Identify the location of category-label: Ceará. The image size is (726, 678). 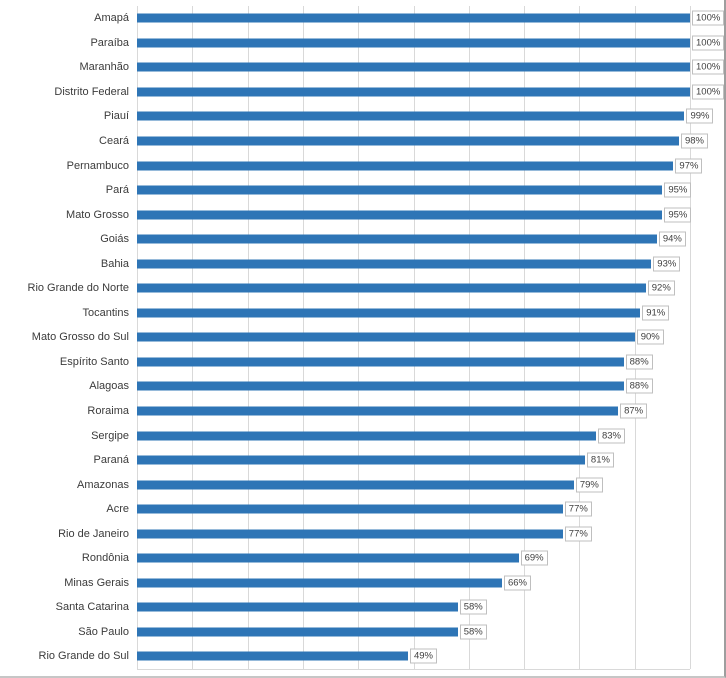
(114, 141).